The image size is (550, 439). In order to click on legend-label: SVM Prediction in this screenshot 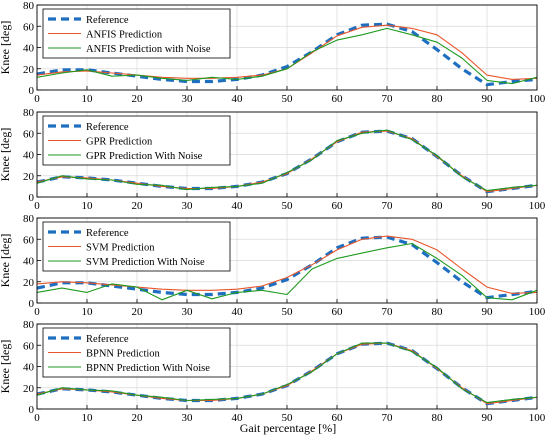, I will do `click(120, 247)`.